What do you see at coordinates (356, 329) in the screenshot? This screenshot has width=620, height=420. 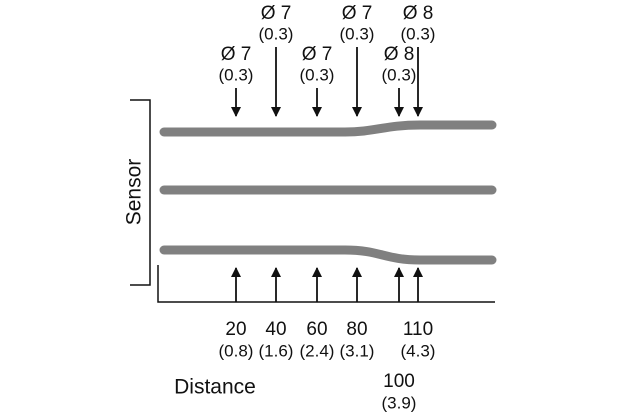 I see `probe-distance: 80` at bounding box center [356, 329].